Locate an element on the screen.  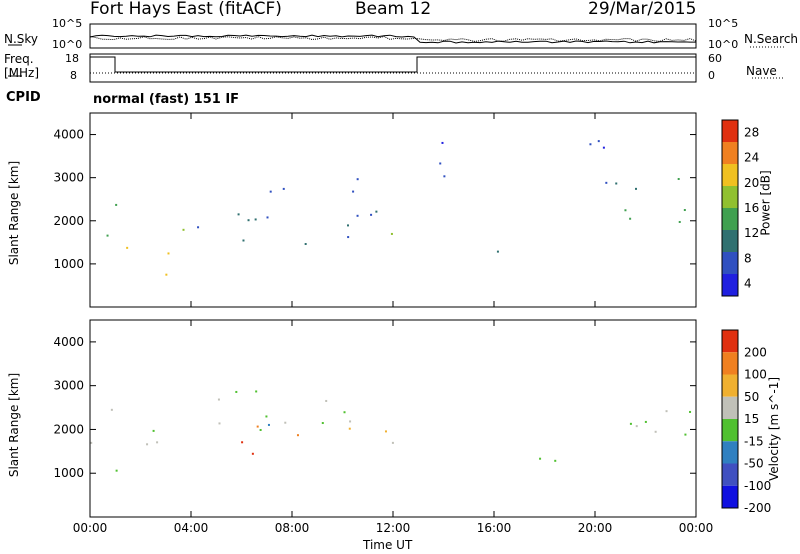
nsky-trace is located at coordinates (392, 39).